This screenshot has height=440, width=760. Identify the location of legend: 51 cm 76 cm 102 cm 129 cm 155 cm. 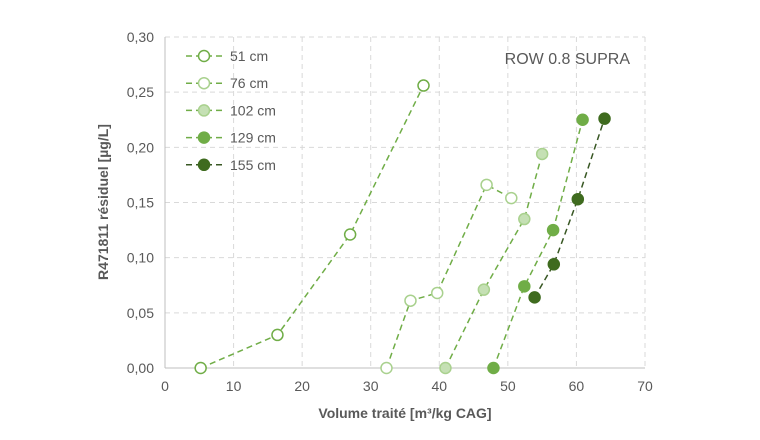
(231, 110).